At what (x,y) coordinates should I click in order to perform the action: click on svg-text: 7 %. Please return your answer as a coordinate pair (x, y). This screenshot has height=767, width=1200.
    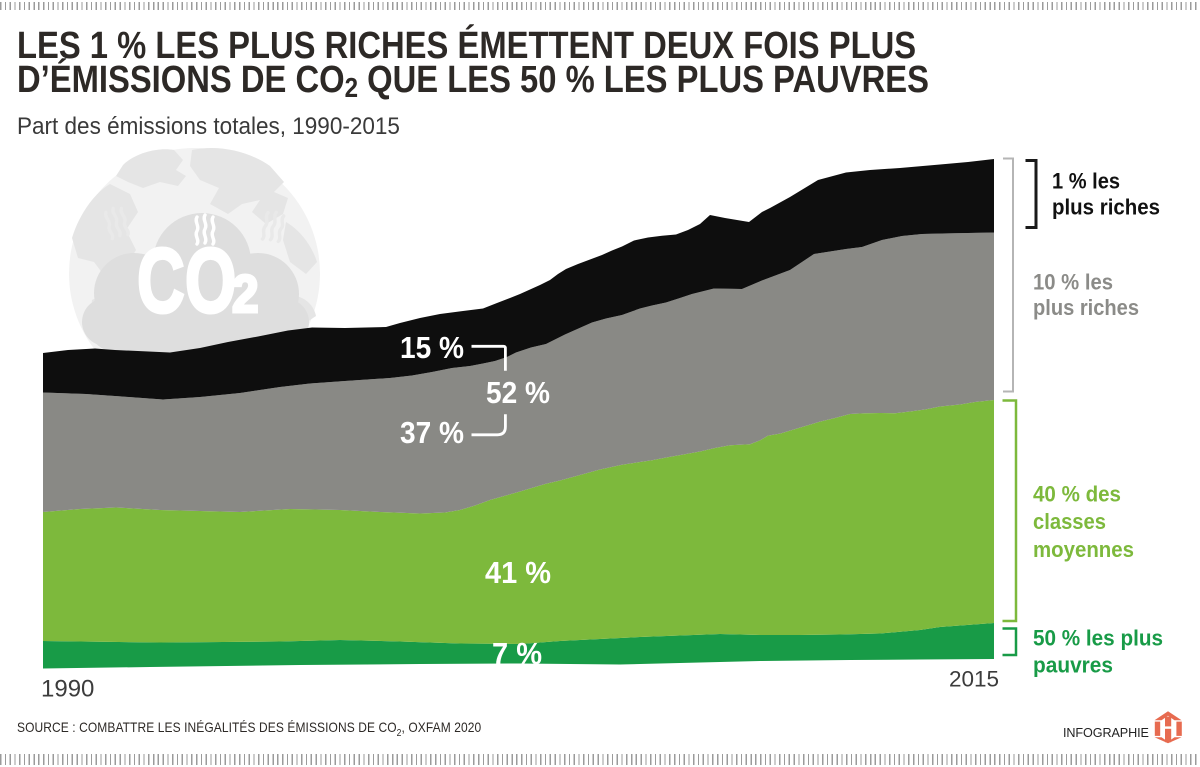
    Looking at the image, I should click on (517, 653).